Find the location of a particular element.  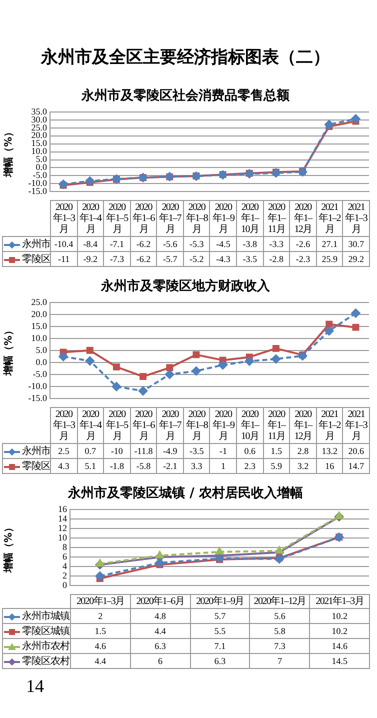

data-label: 2.8 is located at coordinates (303, 451).